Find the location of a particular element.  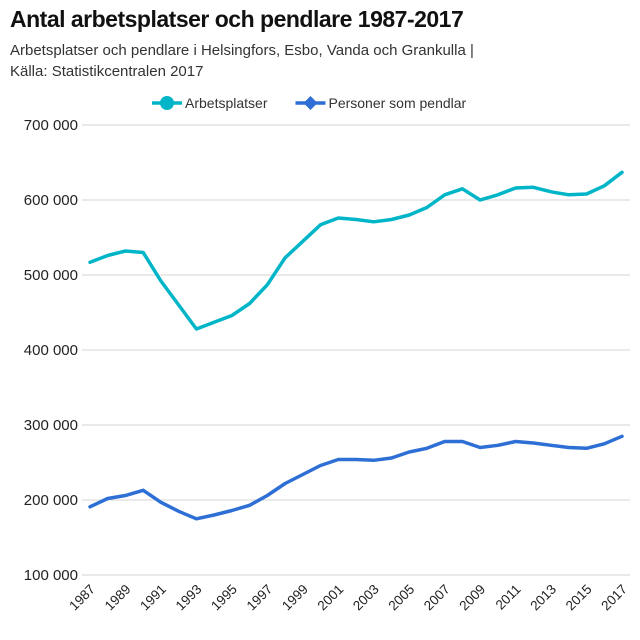

x-tick-label: 1993 is located at coordinates (189, 598).